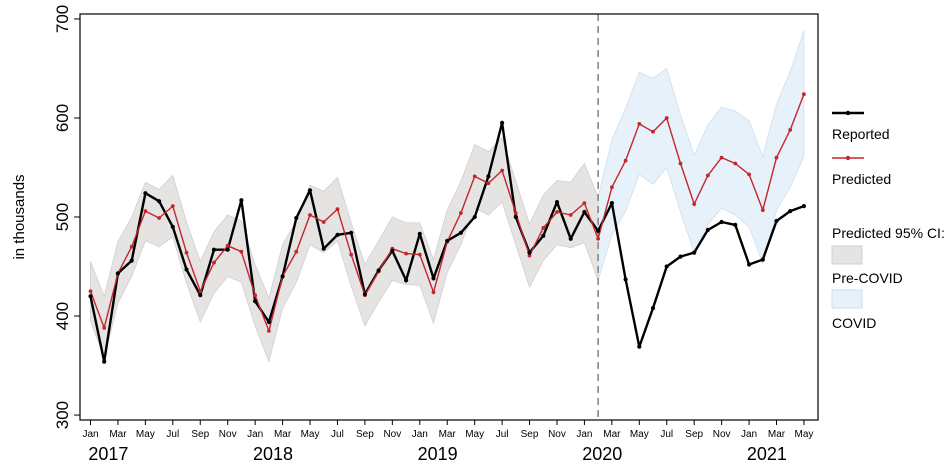  I want to click on year-label: 2020, so click(602, 454).